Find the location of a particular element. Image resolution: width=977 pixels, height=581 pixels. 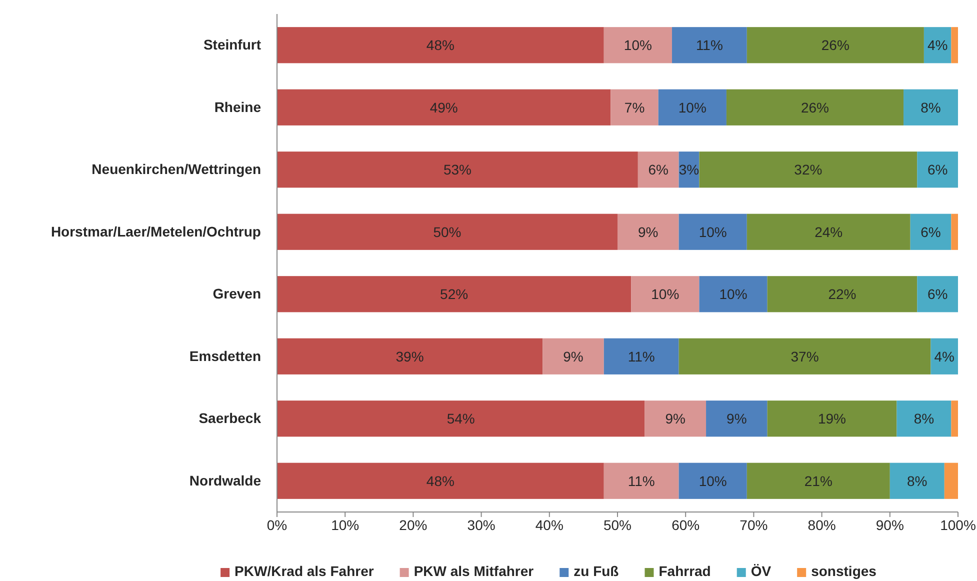

data-label: 50% is located at coordinates (447, 232).